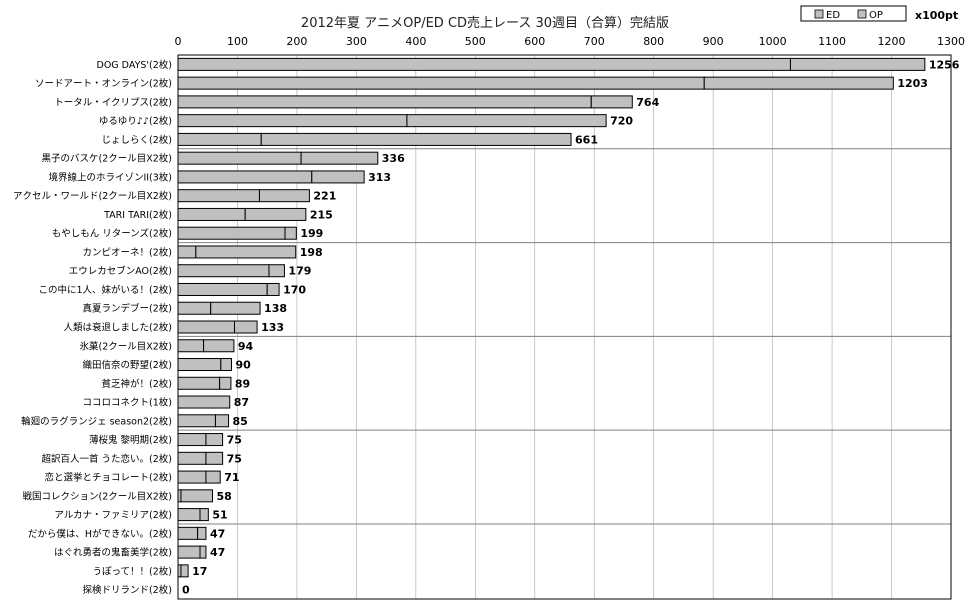 The width and height of the screenshot is (970, 604). I want to click on x-tick-label: 700, so click(594, 41).